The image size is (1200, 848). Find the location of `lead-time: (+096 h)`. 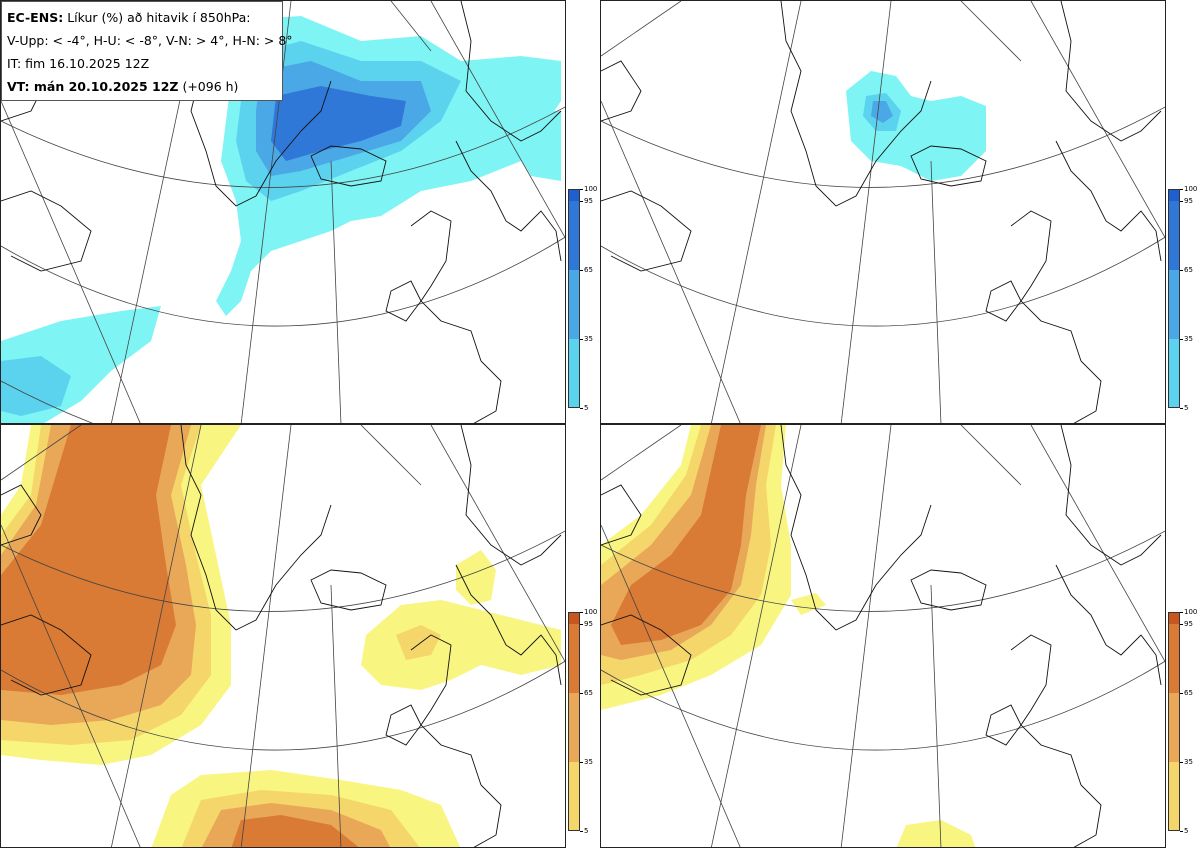

lead-time: (+096 h) is located at coordinates (210, 86).